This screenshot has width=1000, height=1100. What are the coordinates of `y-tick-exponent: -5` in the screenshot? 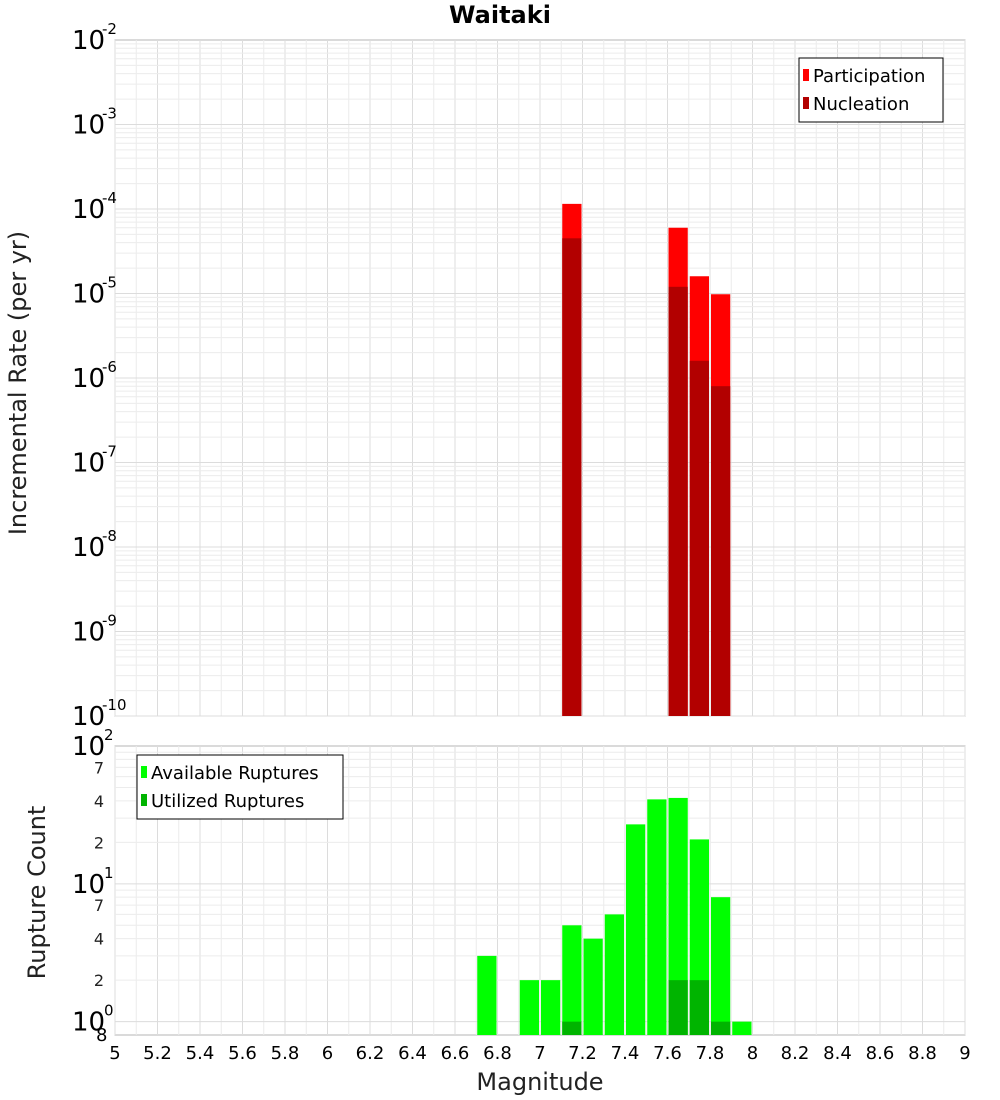 It's located at (109, 283).